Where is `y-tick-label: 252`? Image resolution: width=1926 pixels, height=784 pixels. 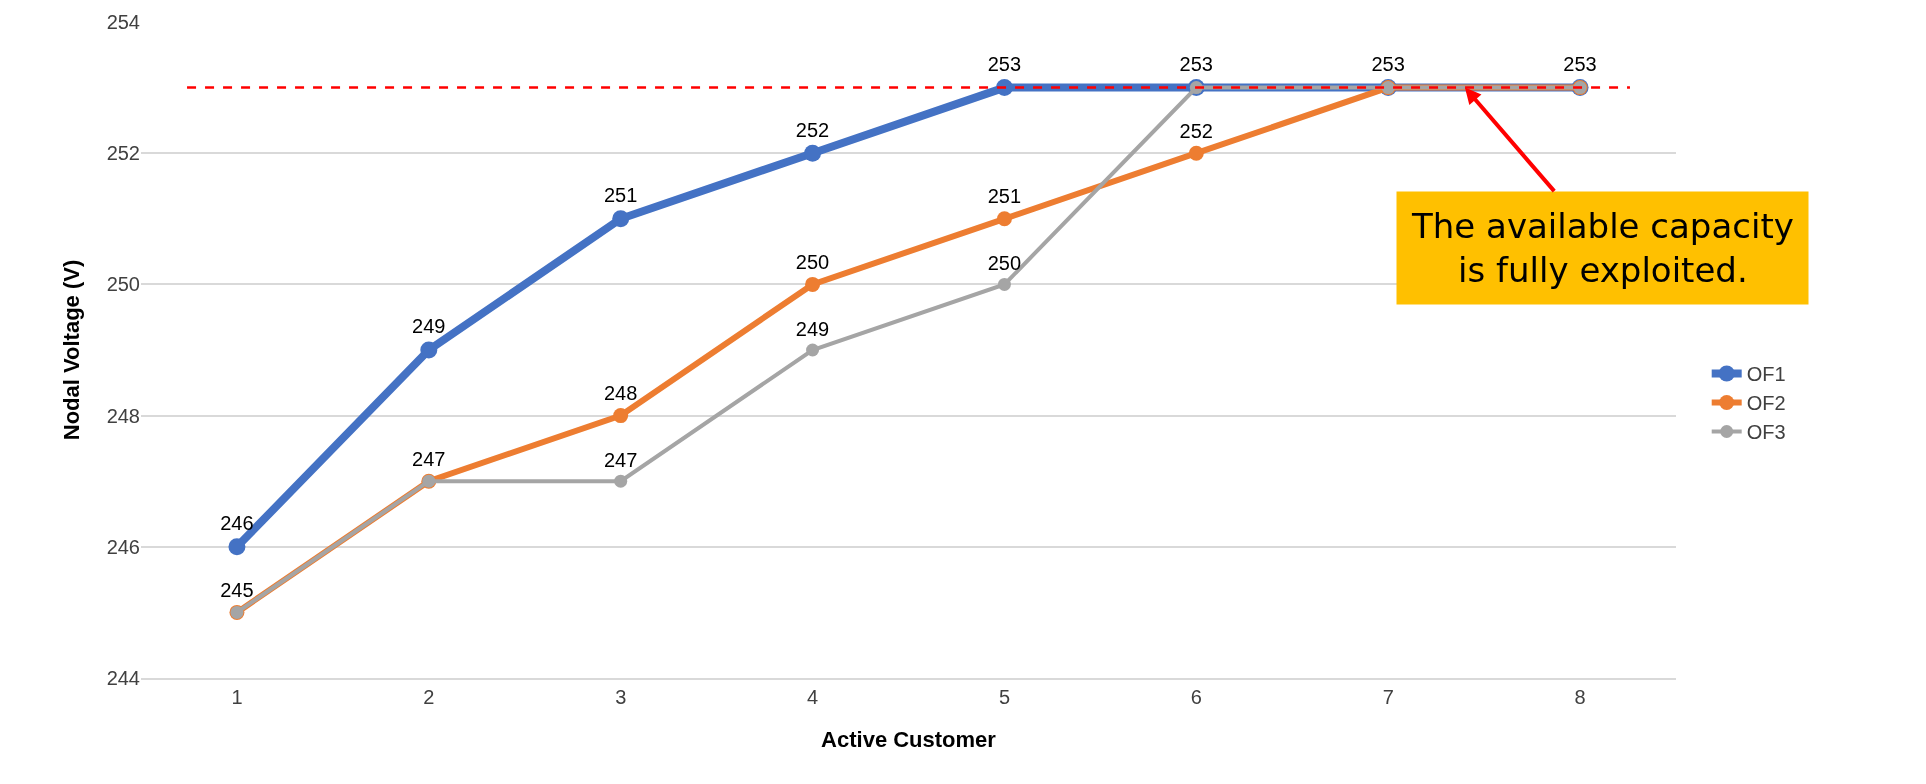
y-tick-label: 252 is located at coordinates (123, 153).